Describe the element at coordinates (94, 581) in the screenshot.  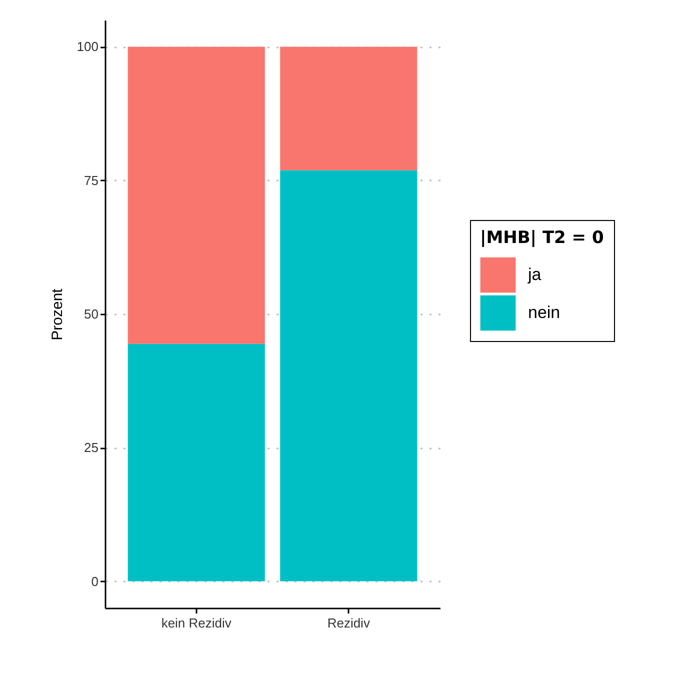
I see `y-tick-label: 0` at that location.